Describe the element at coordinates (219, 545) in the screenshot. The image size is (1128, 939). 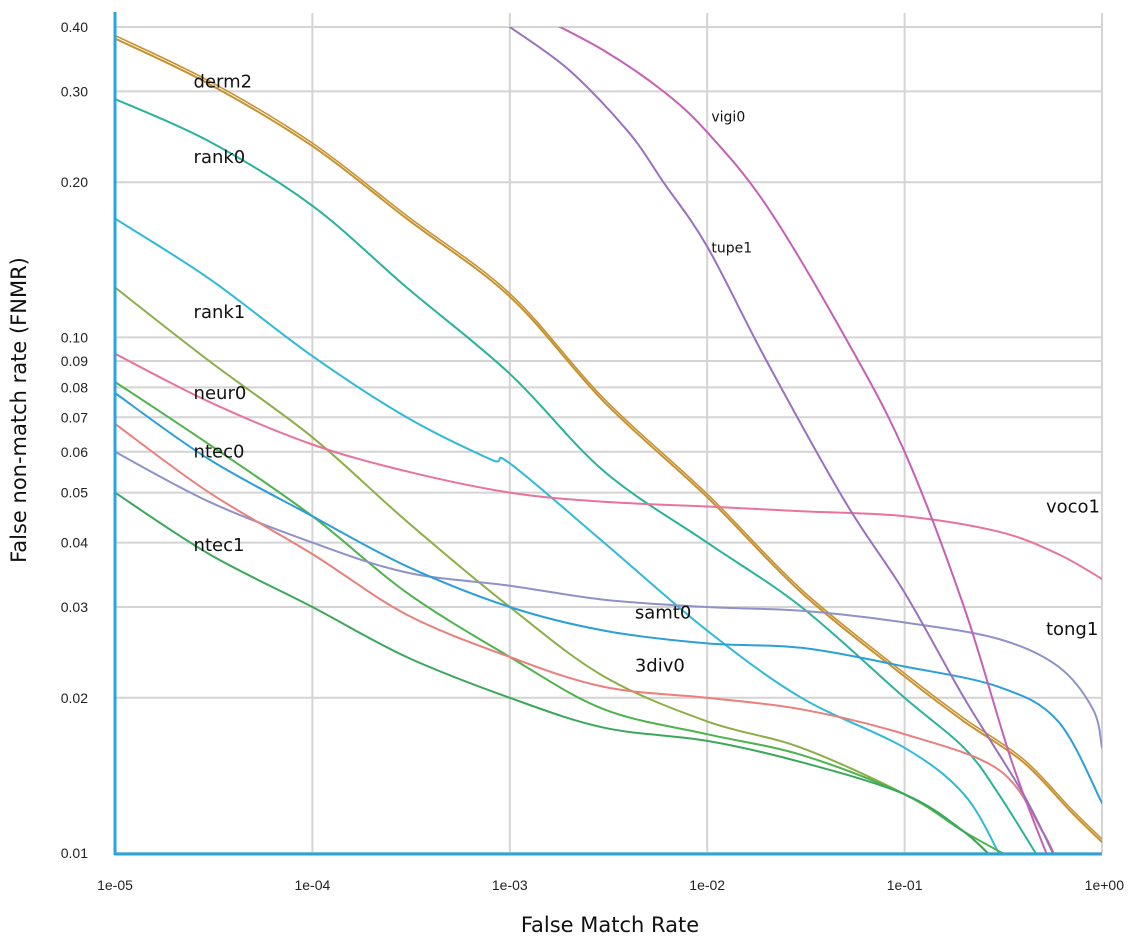
I see `series-label-ntec1: ntec1` at that location.